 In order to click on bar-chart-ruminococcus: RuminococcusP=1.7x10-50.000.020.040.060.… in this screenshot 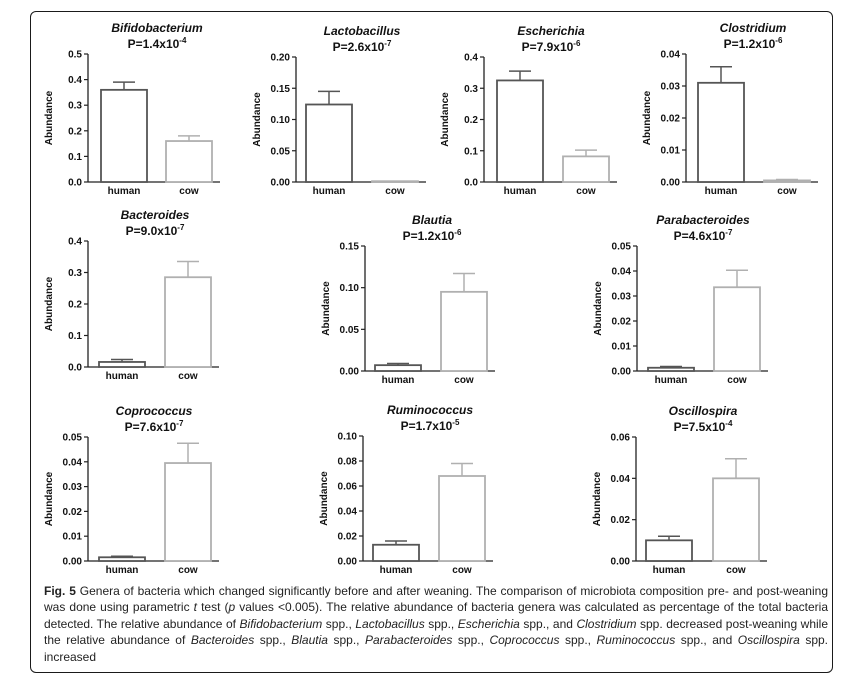, I will do `click(406, 489)`.